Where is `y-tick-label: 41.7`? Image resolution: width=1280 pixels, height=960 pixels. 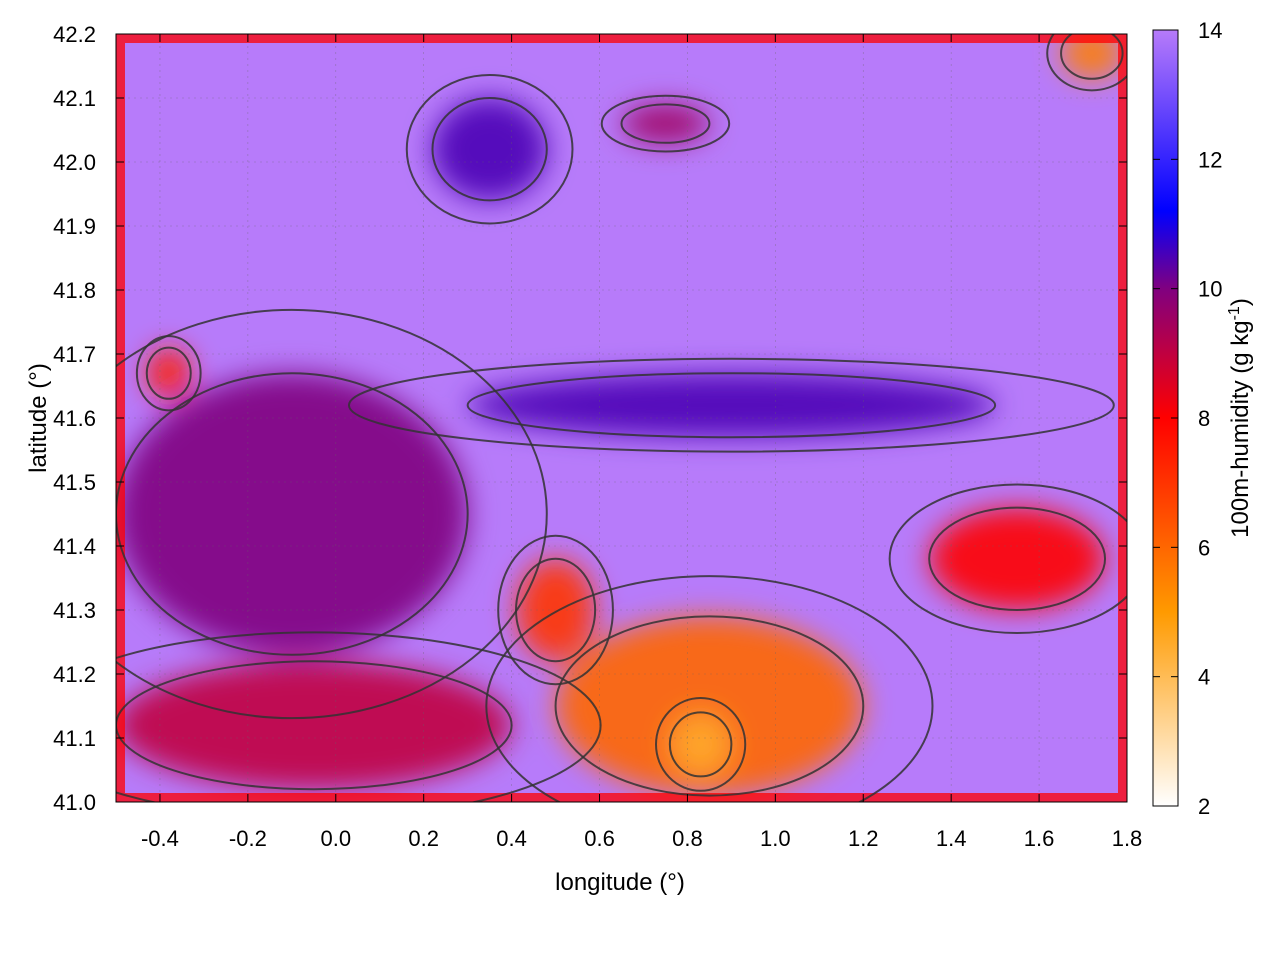 y-tick-label: 41.7 is located at coordinates (74, 354).